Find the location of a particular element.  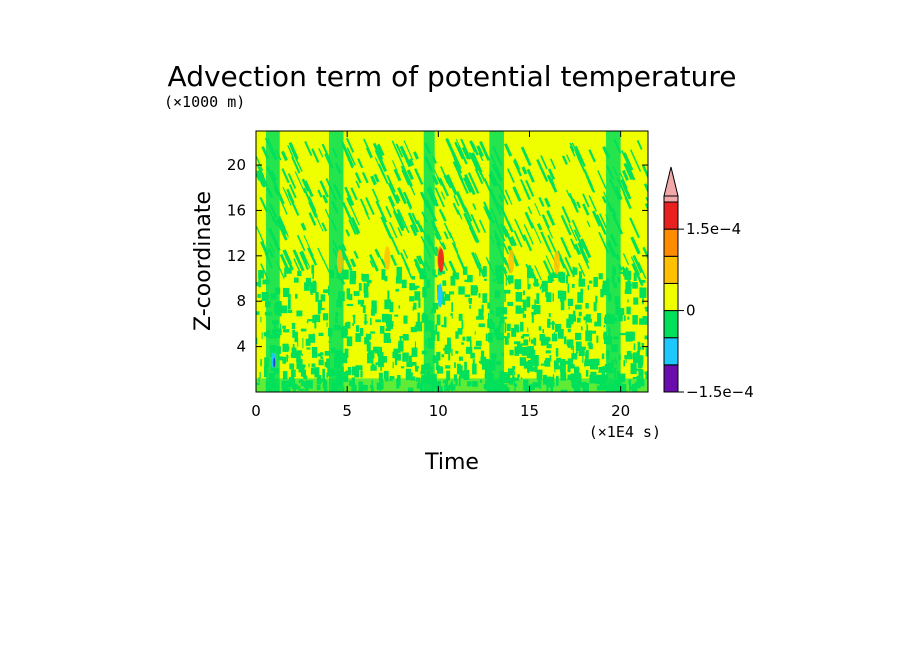

x-axis-title: Time is located at coordinates (451, 462).